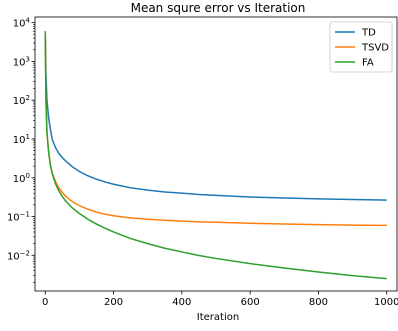 The width and height of the screenshot is (398, 331). Describe the element at coordinates (18, 217) in the screenshot. I see `y-tick-label: 10⁻¹` at that location.